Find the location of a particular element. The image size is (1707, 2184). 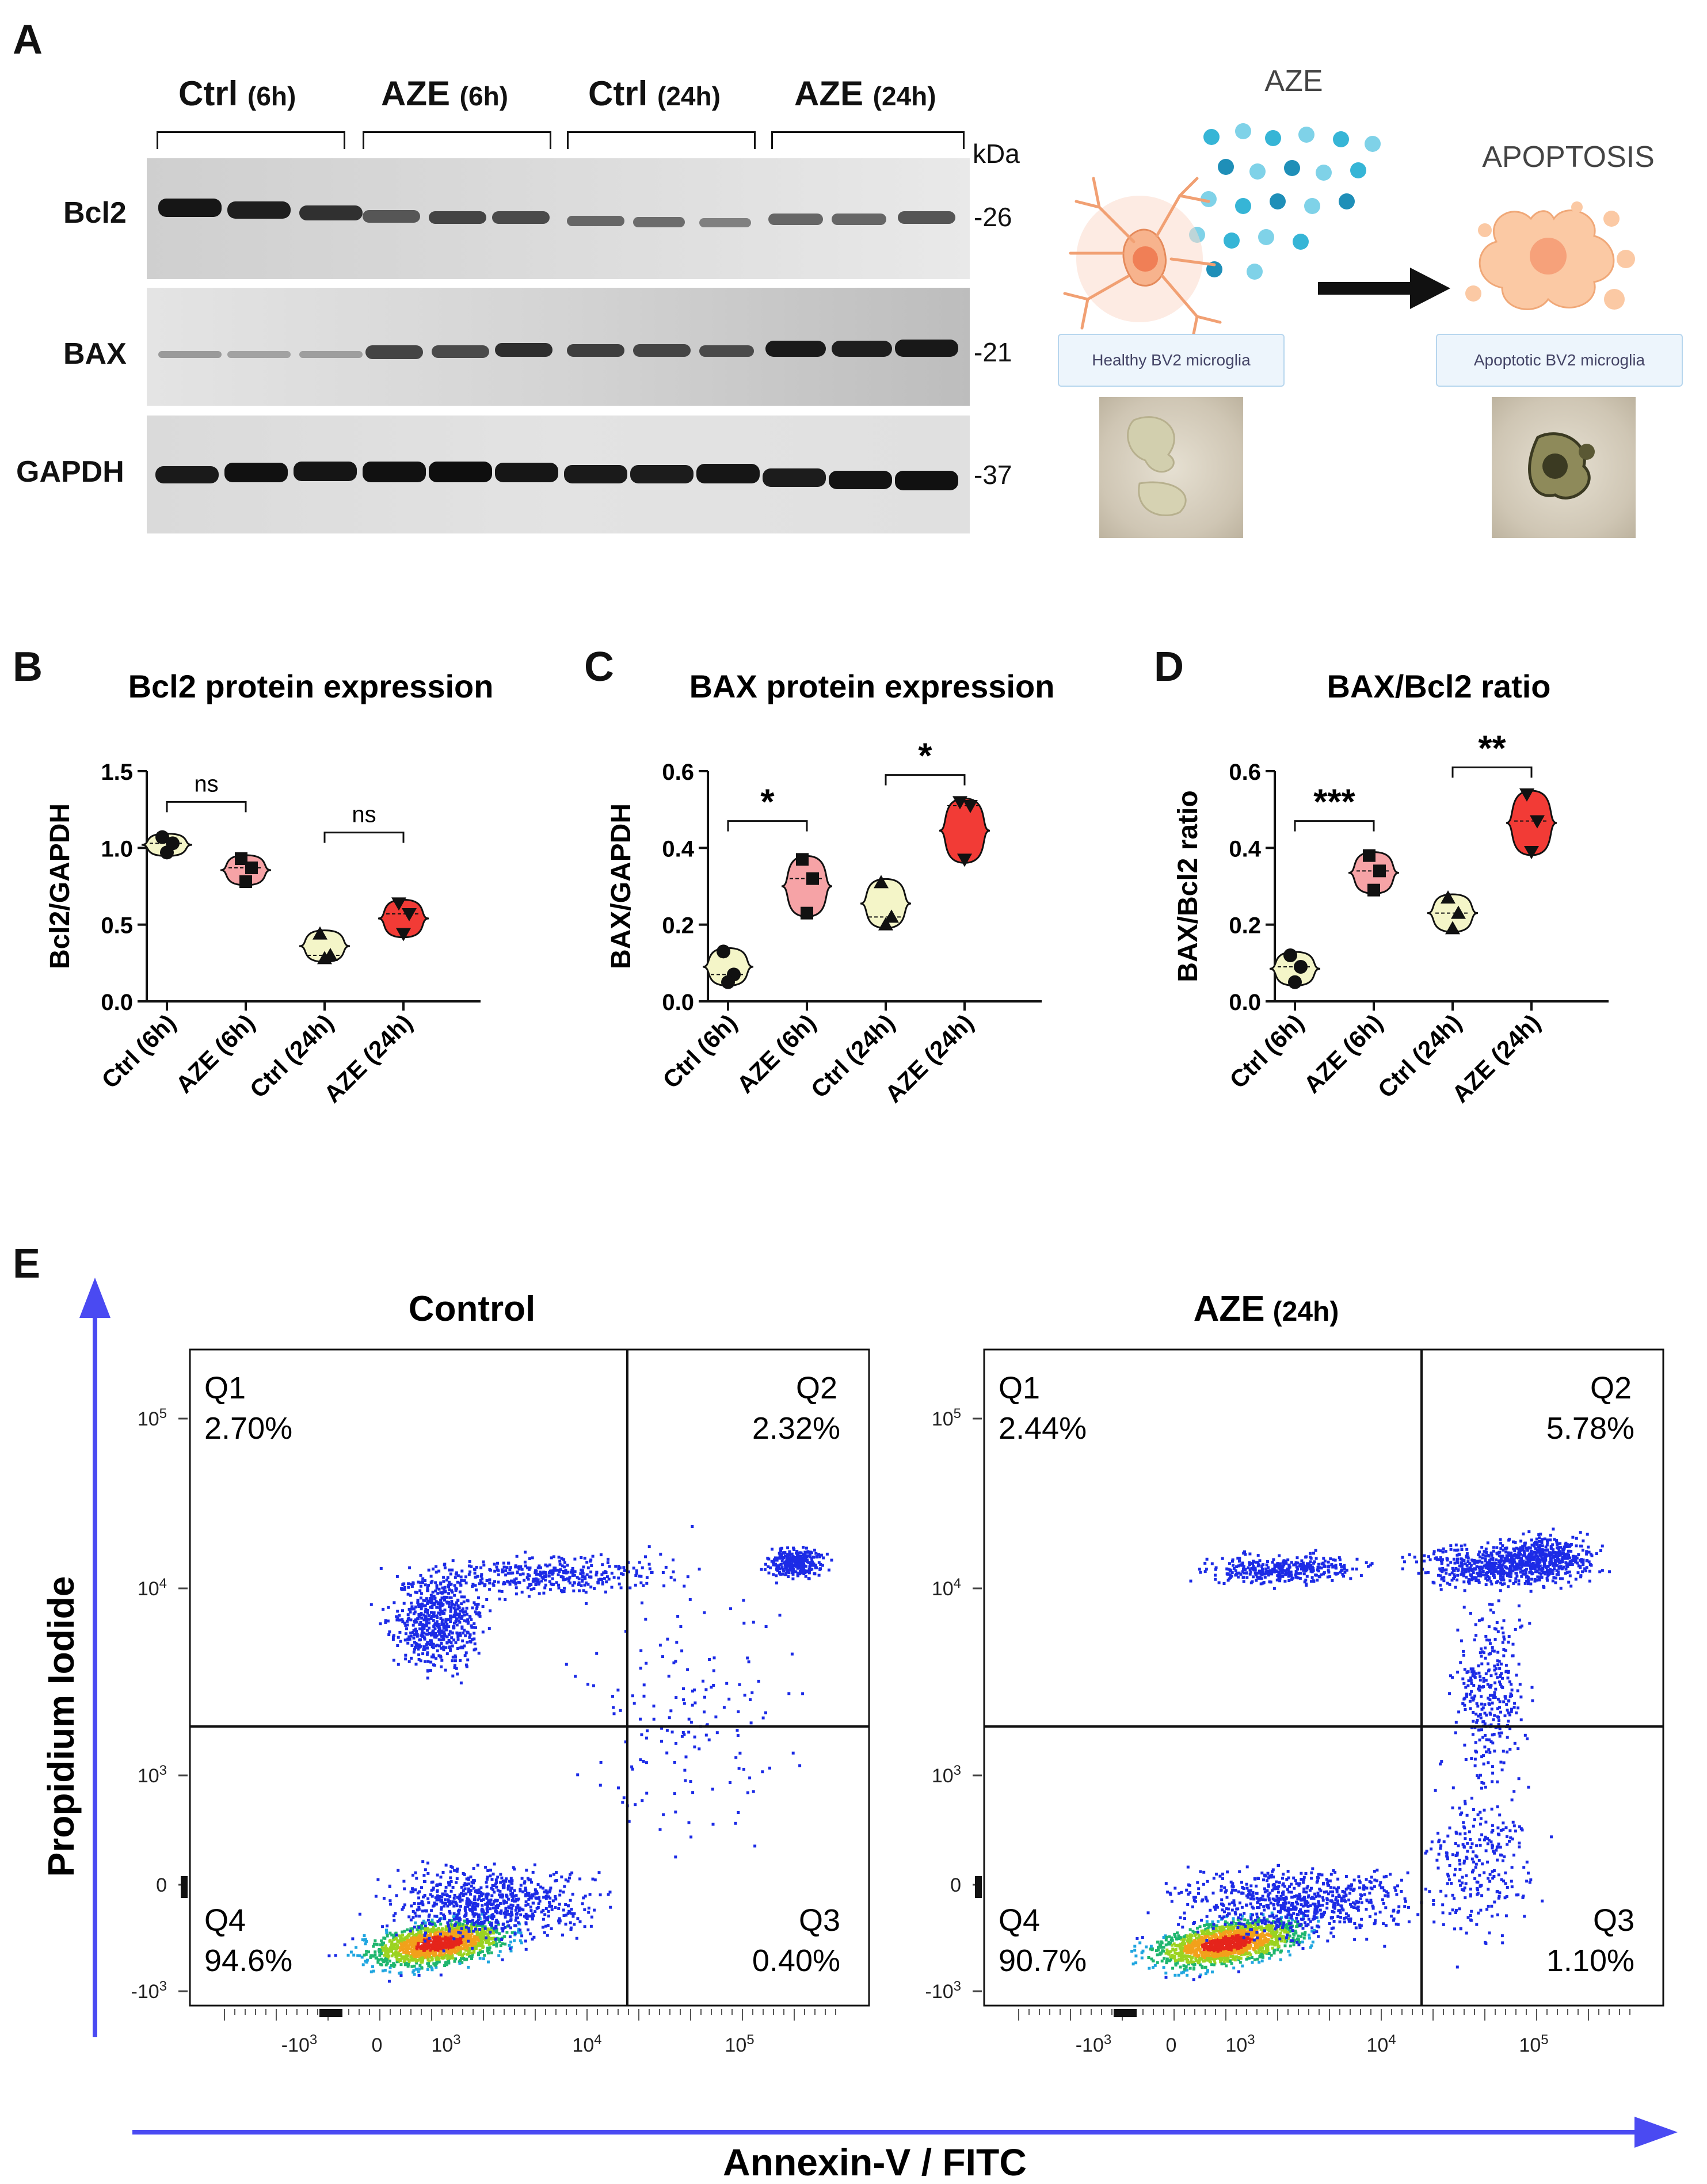

kda-unit: kDa is located at coordinates (996, 154).